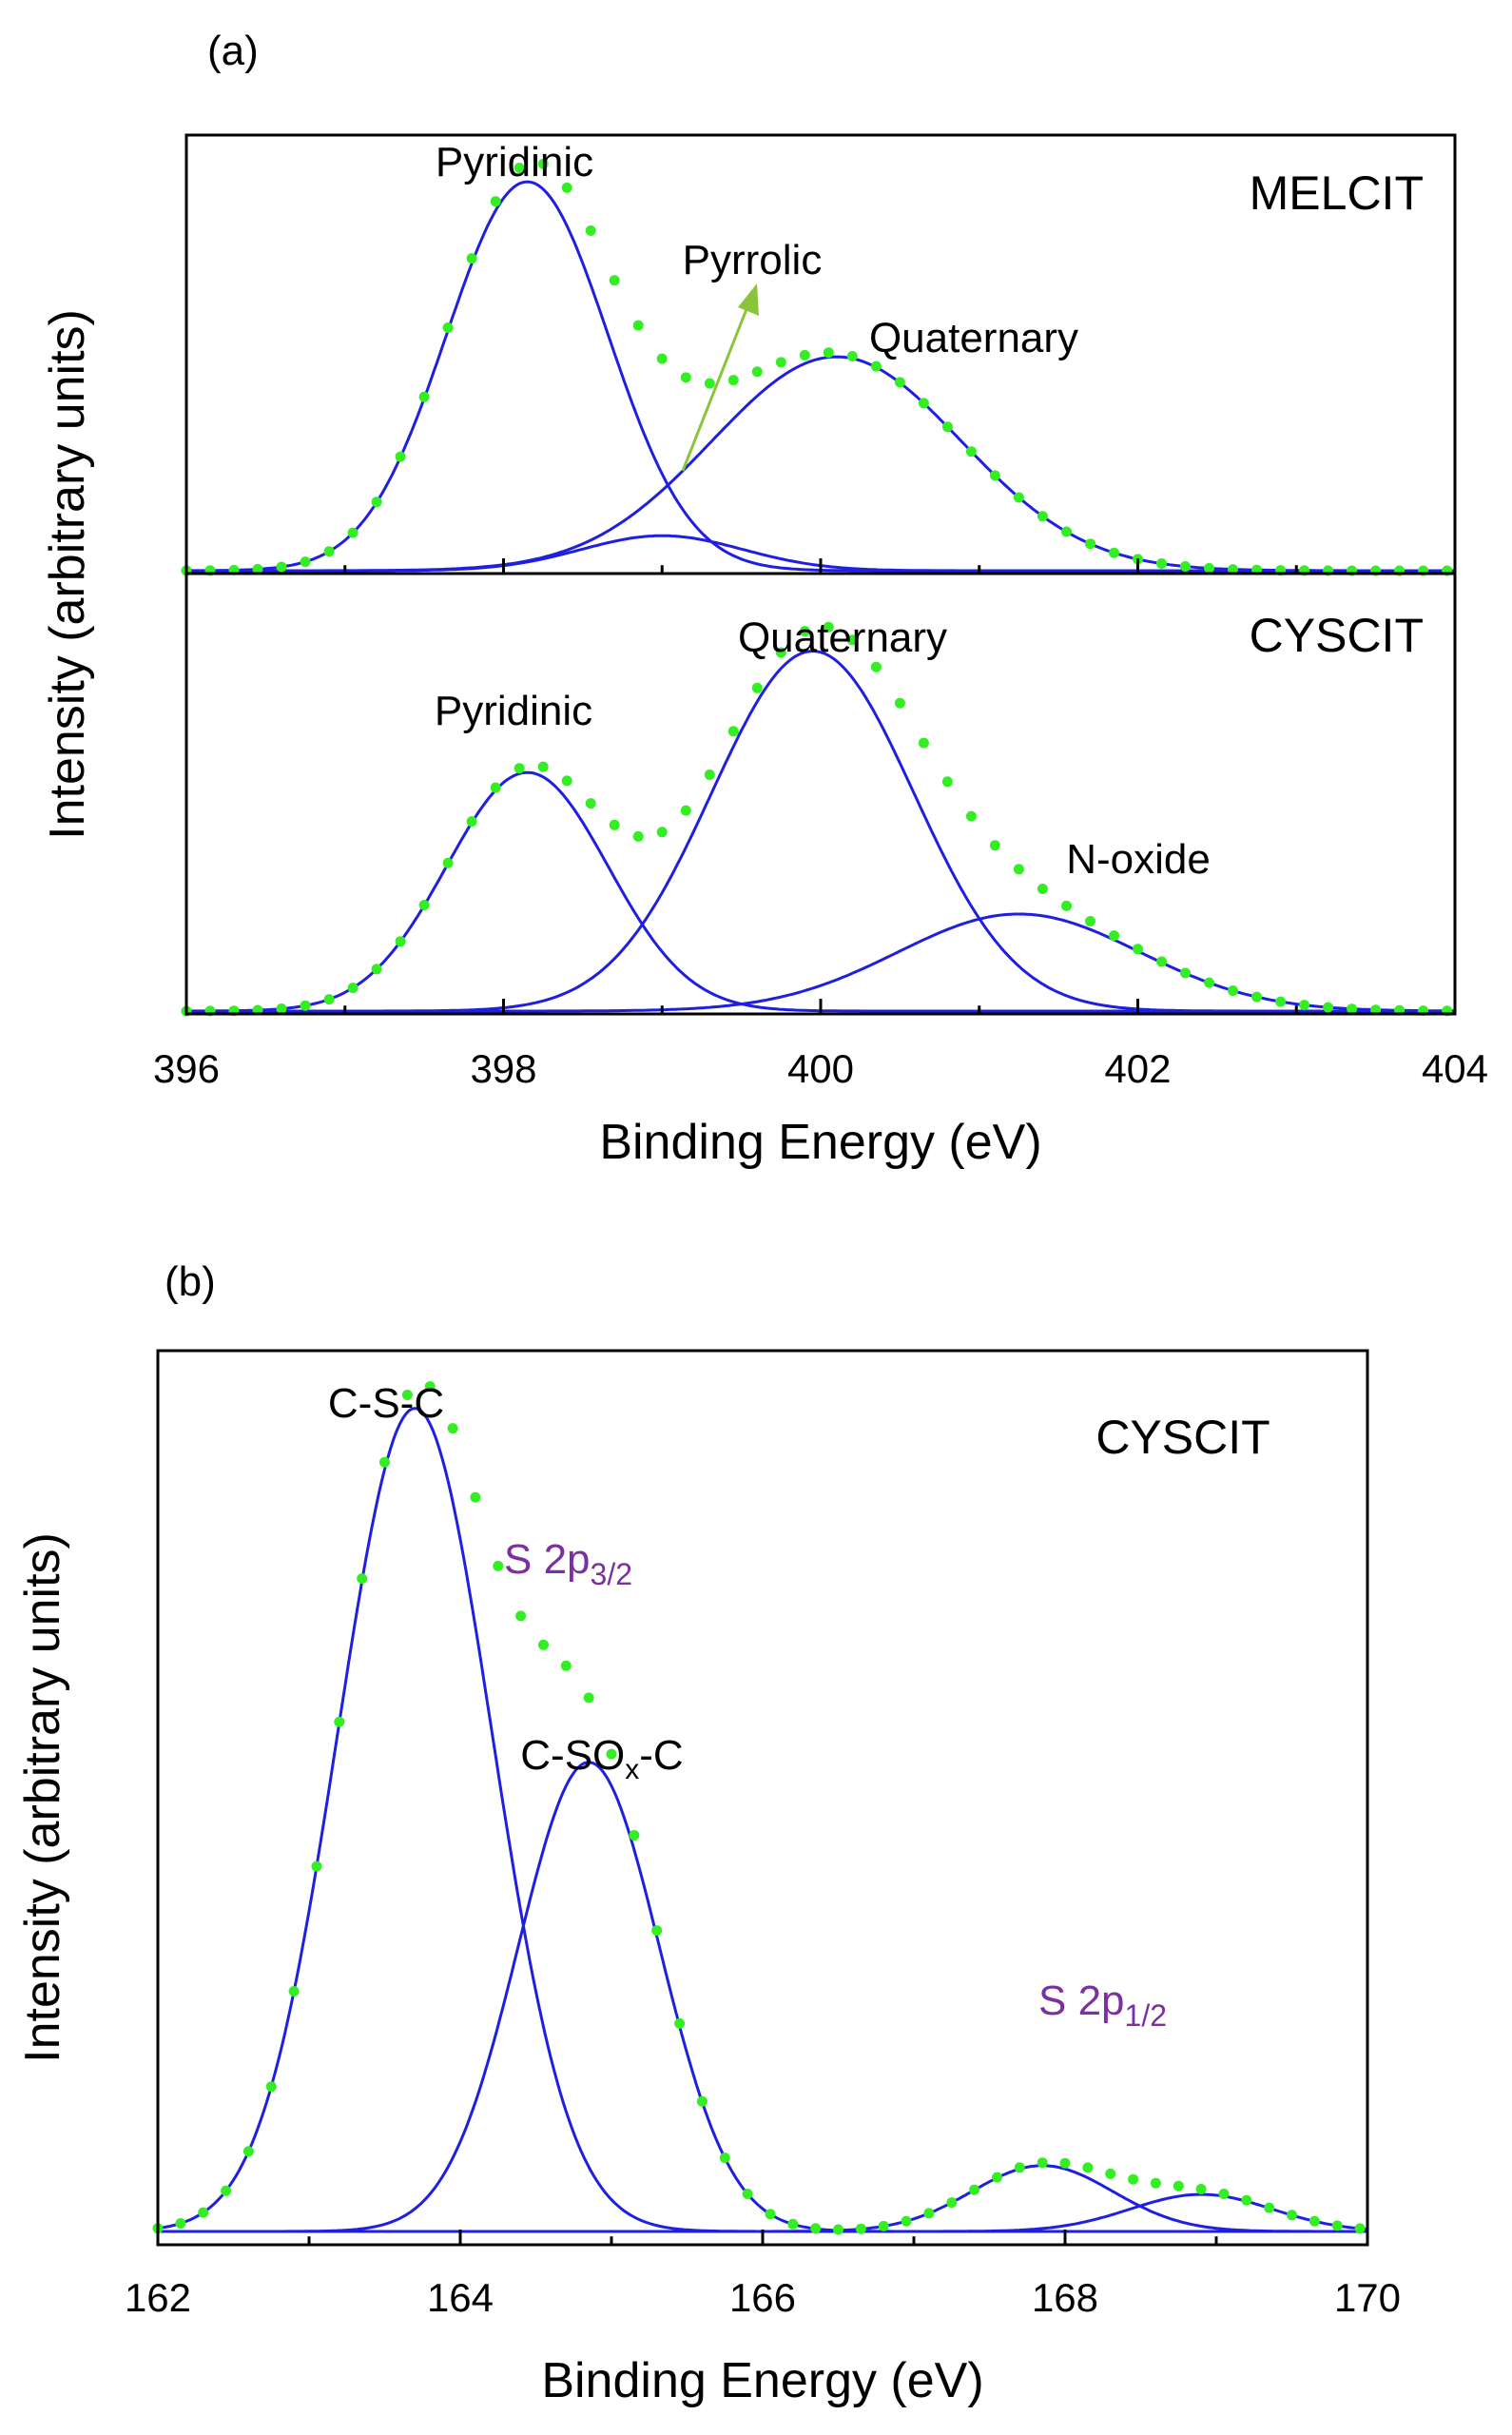 This screenshot has height=2435, width=1512. Describe the element at coordinates (842, 637) in the screenshot. I see `peak-label-quaternary-cyscit: Quaternary` at that location.